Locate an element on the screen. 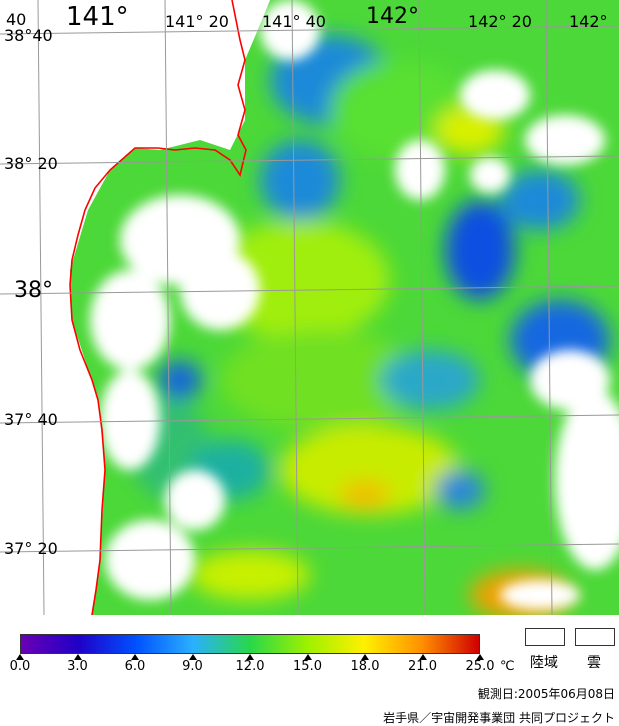 Image resolution: width=619 pixels, height=726 pixels. lat-label-37-40: 37° 40 is located at coordinates (31, 419).